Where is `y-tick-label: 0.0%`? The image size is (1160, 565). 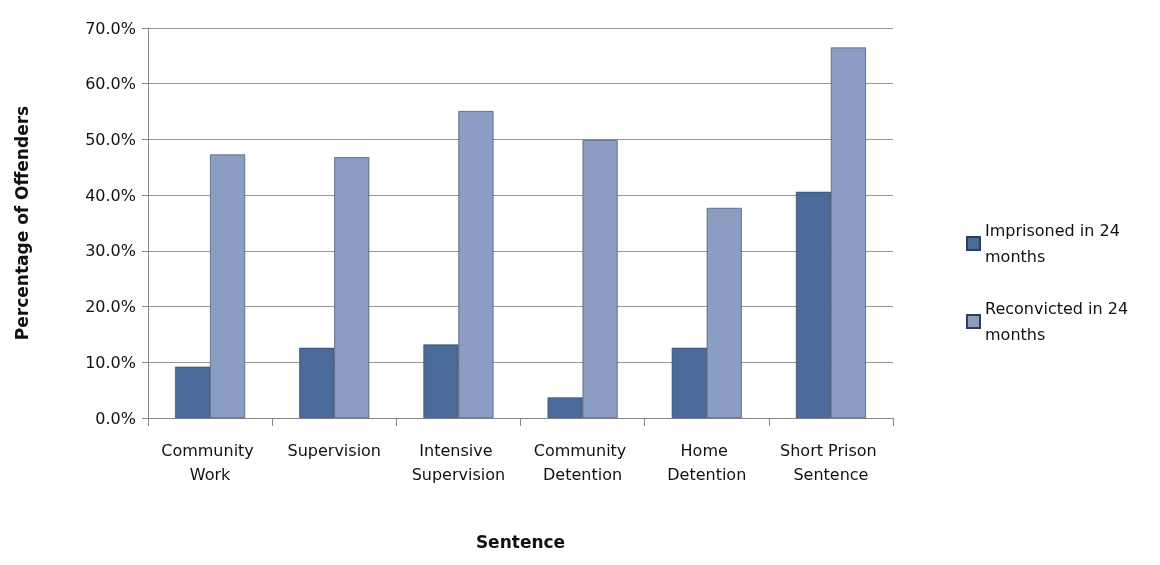
y-tick-label: 0.0% is located at coordinates (115, 418).